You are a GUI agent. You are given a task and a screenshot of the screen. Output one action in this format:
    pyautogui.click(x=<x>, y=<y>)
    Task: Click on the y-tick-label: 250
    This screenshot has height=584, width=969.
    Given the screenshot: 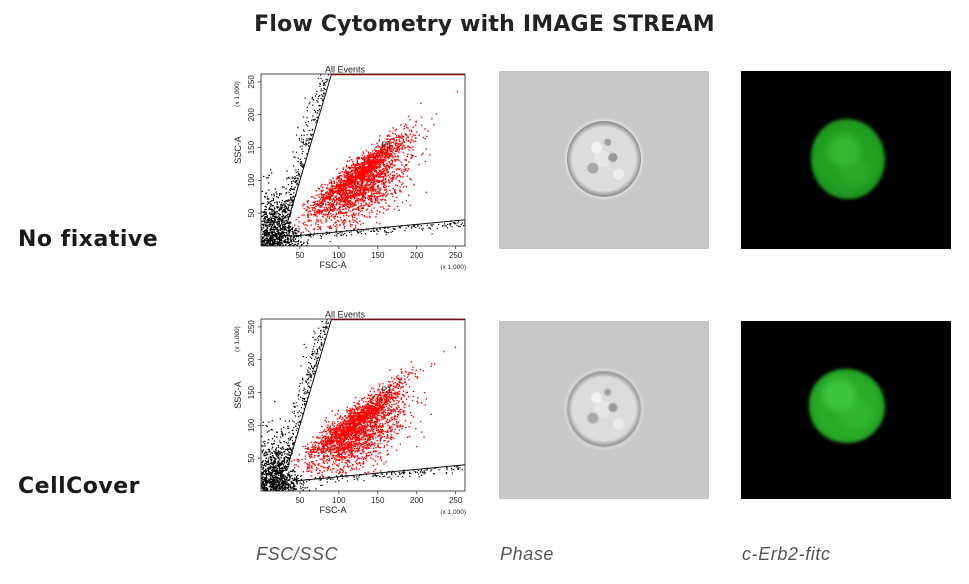 What is the action you would take?
    pyautogui.click(x=251, y=82)
    